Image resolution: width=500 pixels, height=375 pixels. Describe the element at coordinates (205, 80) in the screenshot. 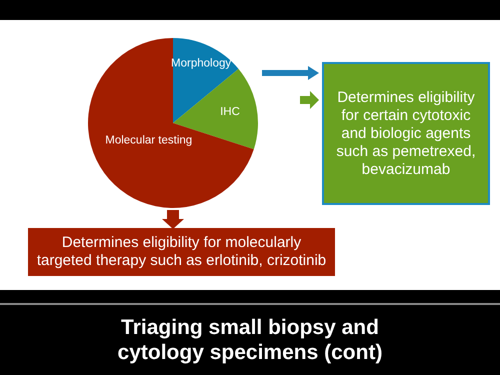

I see `pie-slice` at that location.